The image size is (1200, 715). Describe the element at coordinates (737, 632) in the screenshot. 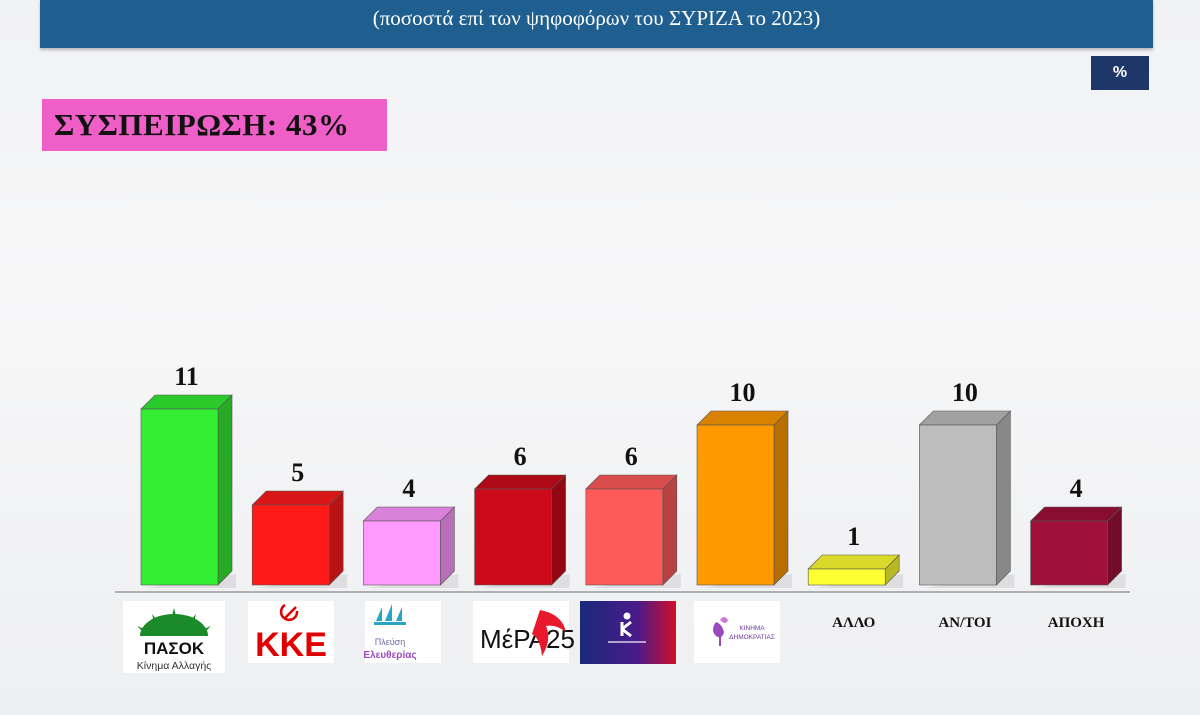

I see `kinima-logo: ΚΙΝΗΜΑ ΔΗΜΟΚΡΑΤΙΑΣ` at that location.